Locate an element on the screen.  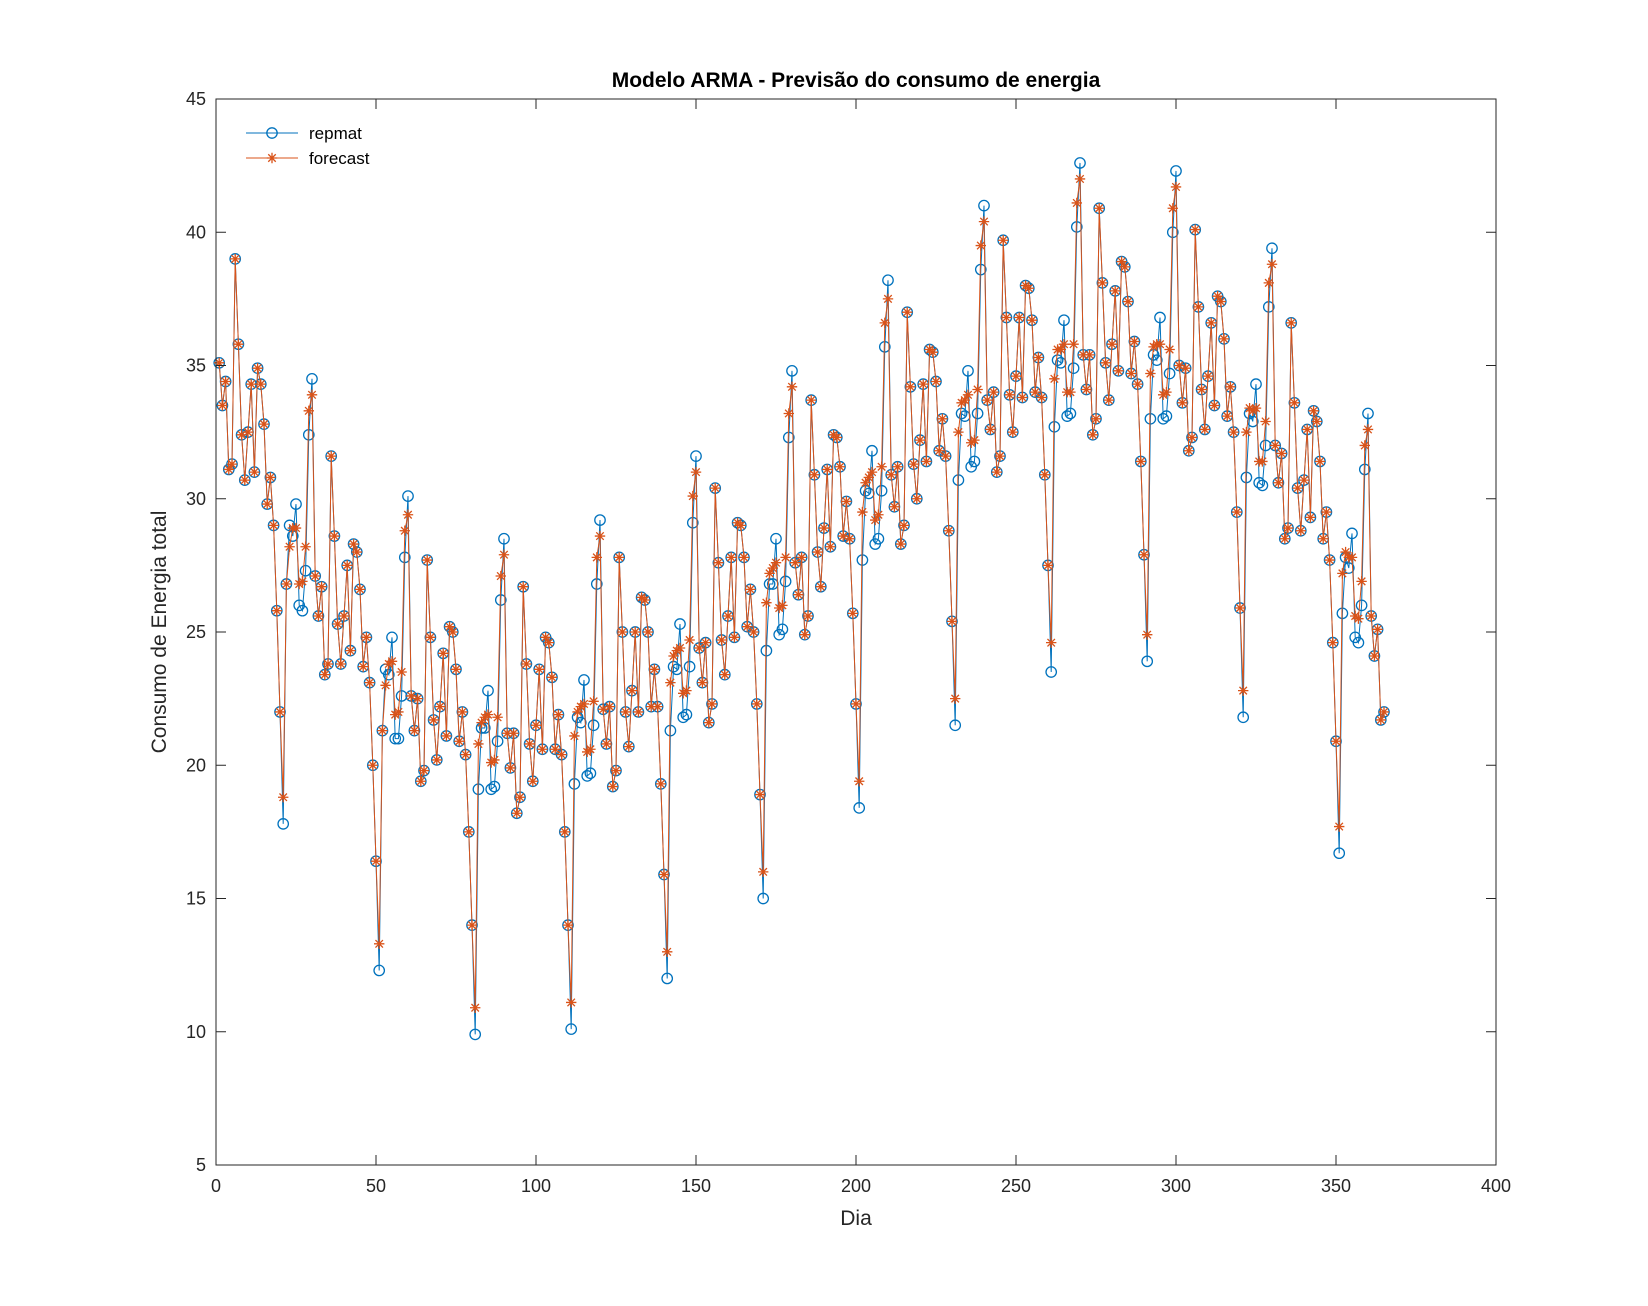
x-tick-label: 200 is located at coordinates (856, 1186).